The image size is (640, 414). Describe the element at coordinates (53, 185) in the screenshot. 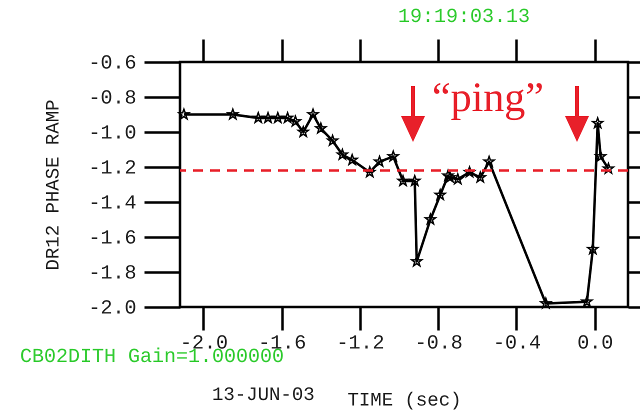

I see `y-axis-title: DR12 PHASE RAMP` at that location.